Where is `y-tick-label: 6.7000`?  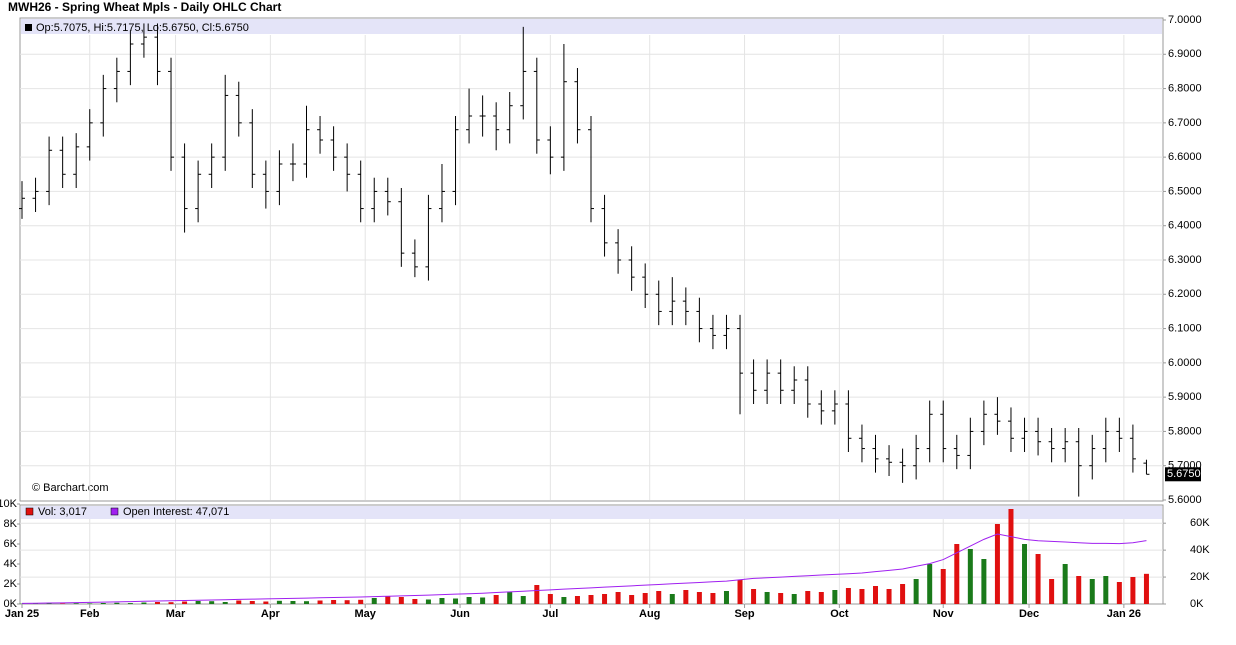 y-tick-label: 6.7000 is located at coordinates (1185, 123).